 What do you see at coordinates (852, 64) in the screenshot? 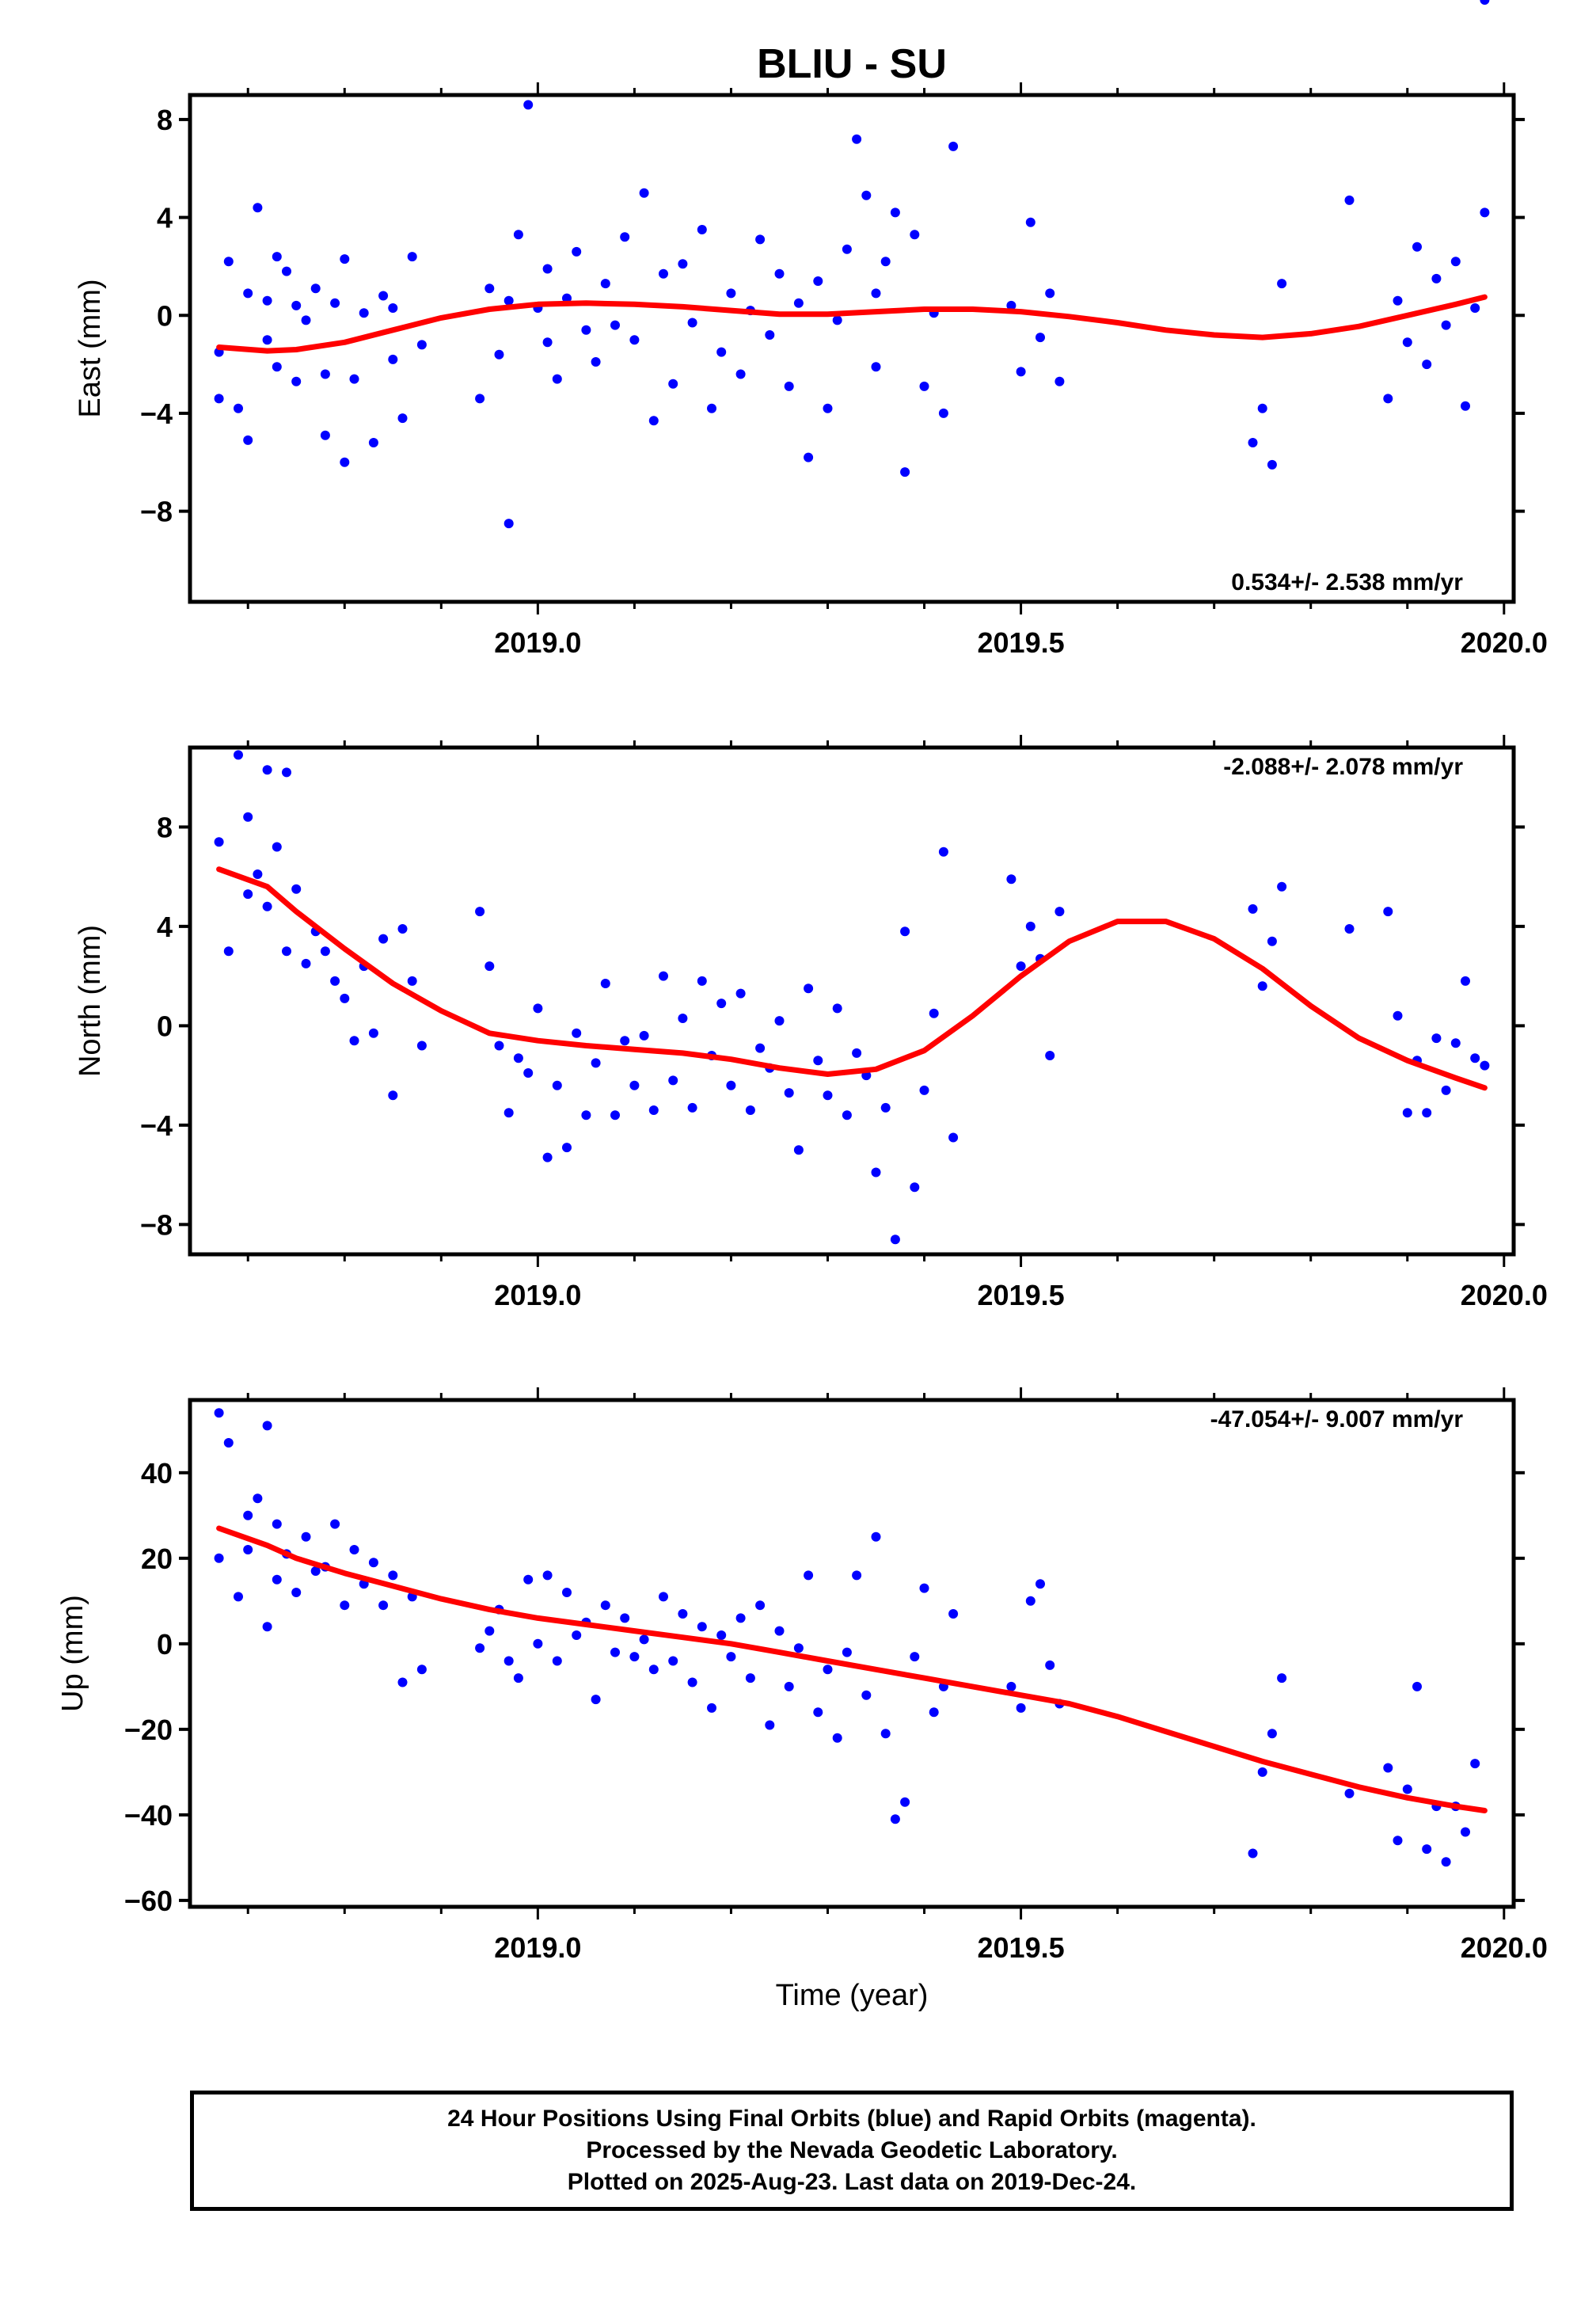
I see `chart-title: BLIU - SU` at bounding box center [852, 64].